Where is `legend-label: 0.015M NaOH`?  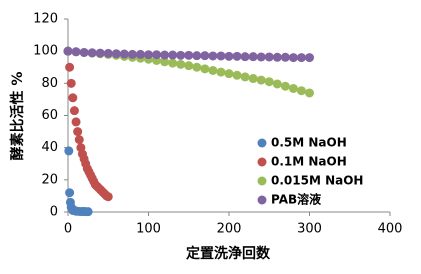 legend-label: 0.015M NaOH is located at coordinates (317, 181).